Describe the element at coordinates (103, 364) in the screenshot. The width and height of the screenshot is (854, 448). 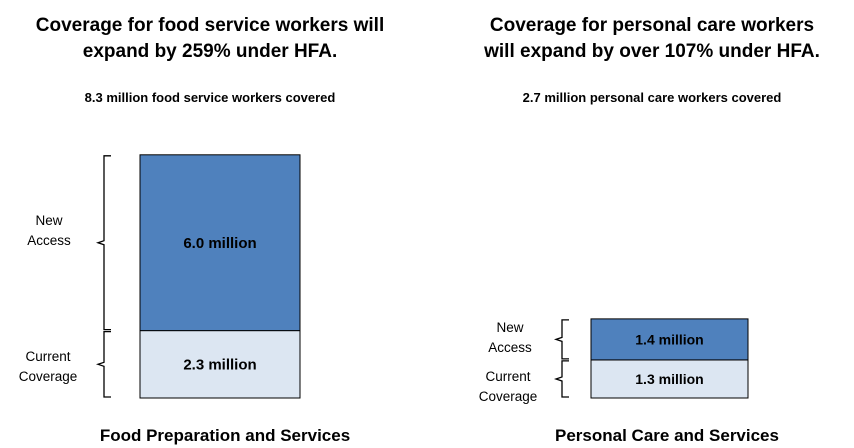
I see `brace-current-coverage-food` at that location.